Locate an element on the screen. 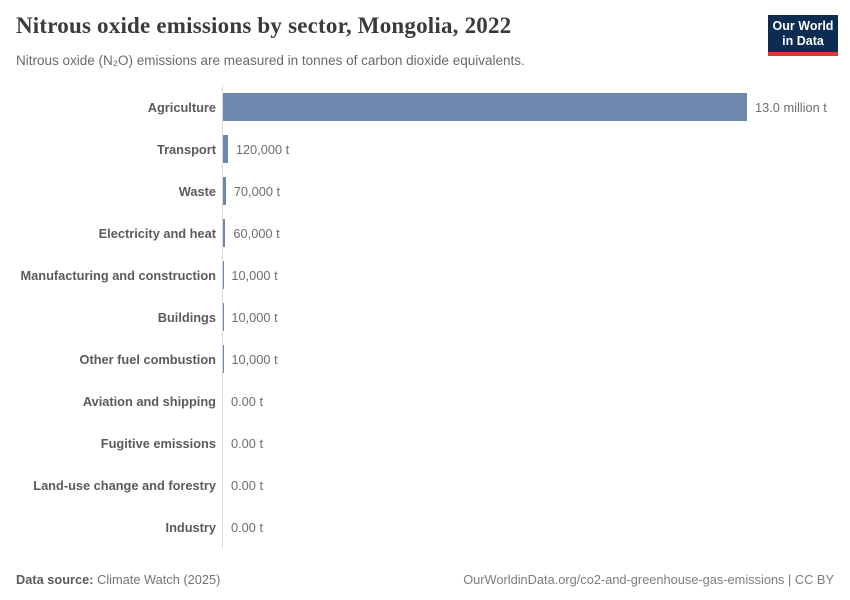 The image size is (850, 600). category-label: Buildings is located at coordinates (186, 317).